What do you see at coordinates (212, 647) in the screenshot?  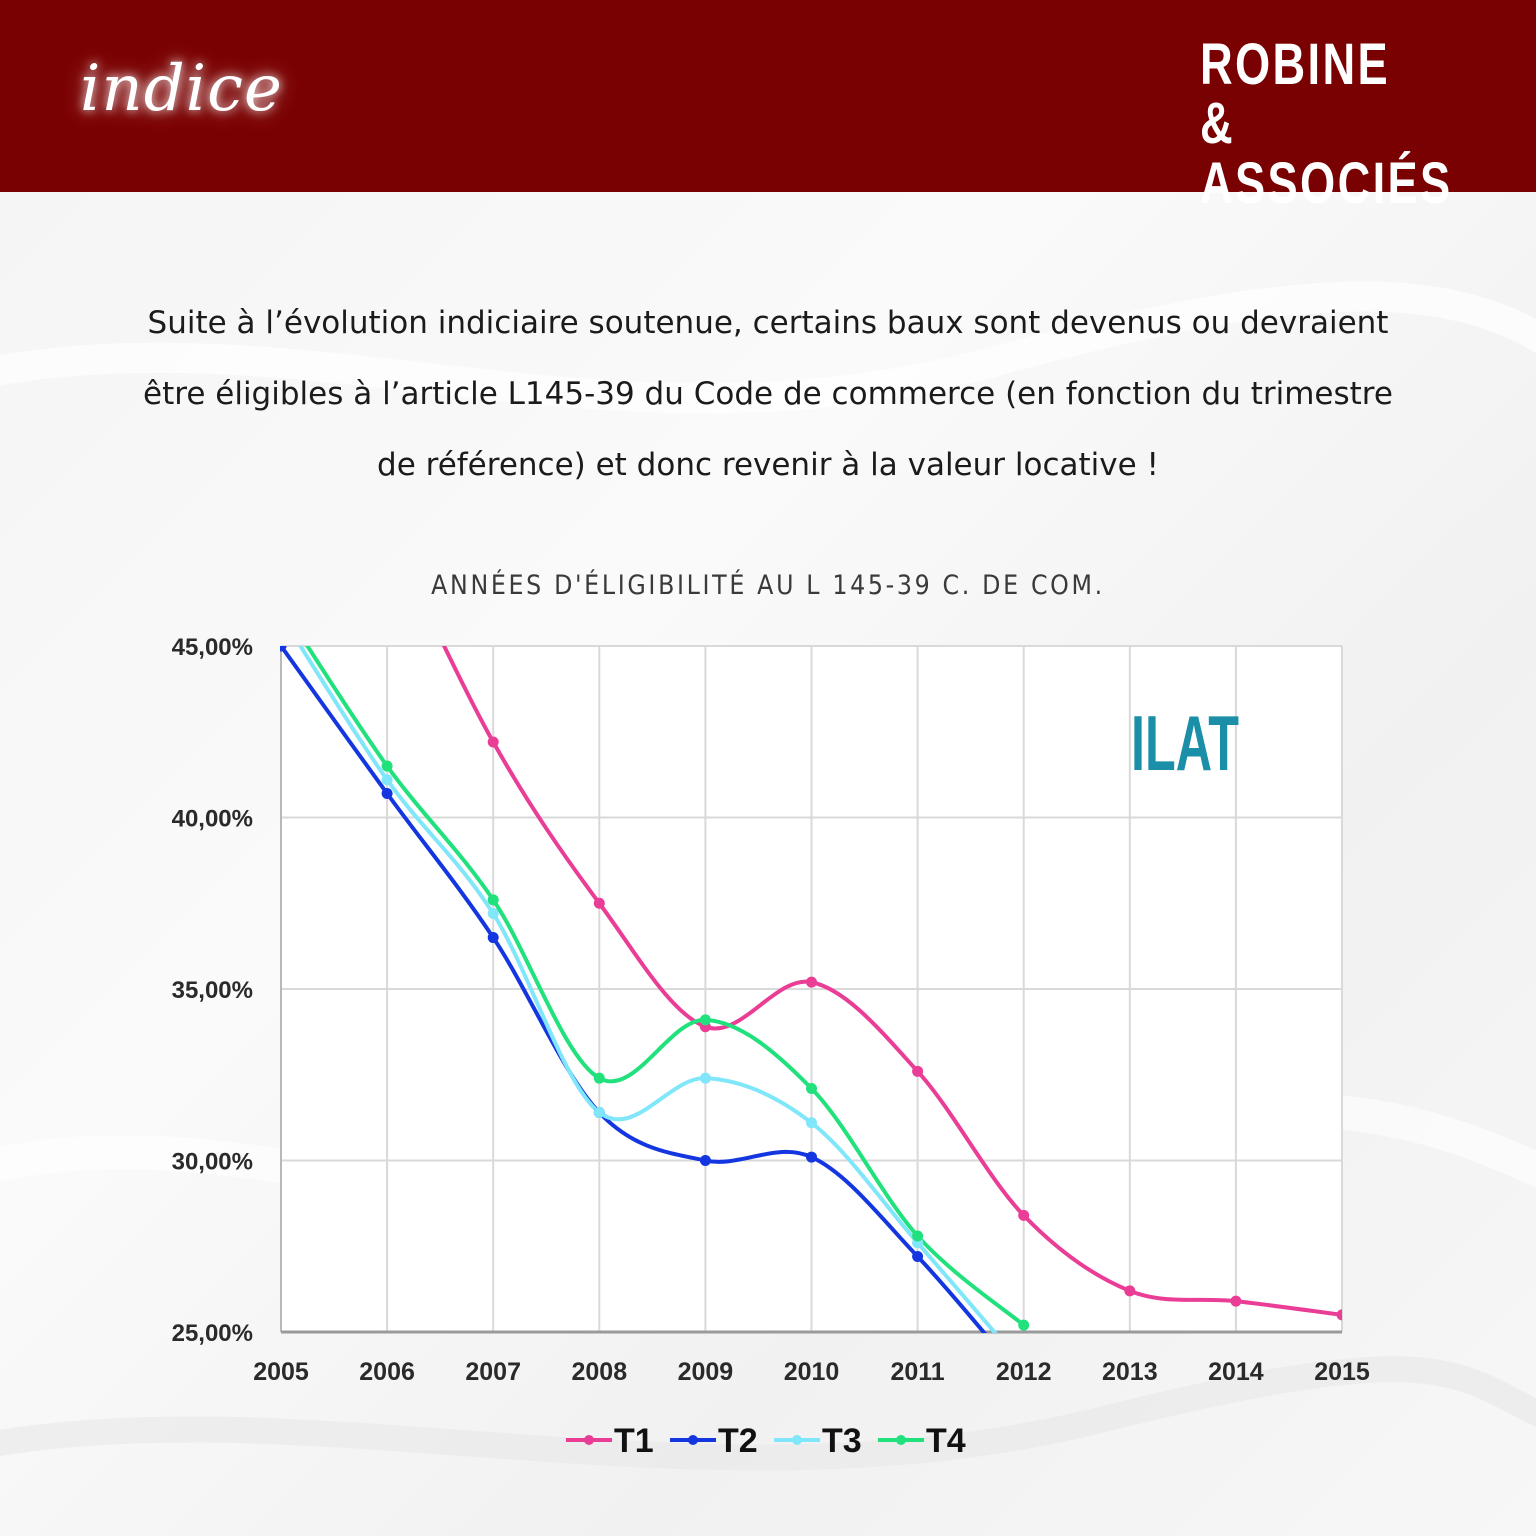 I see `y-tick-label: 45,00%` at bounding box center [212, 647].